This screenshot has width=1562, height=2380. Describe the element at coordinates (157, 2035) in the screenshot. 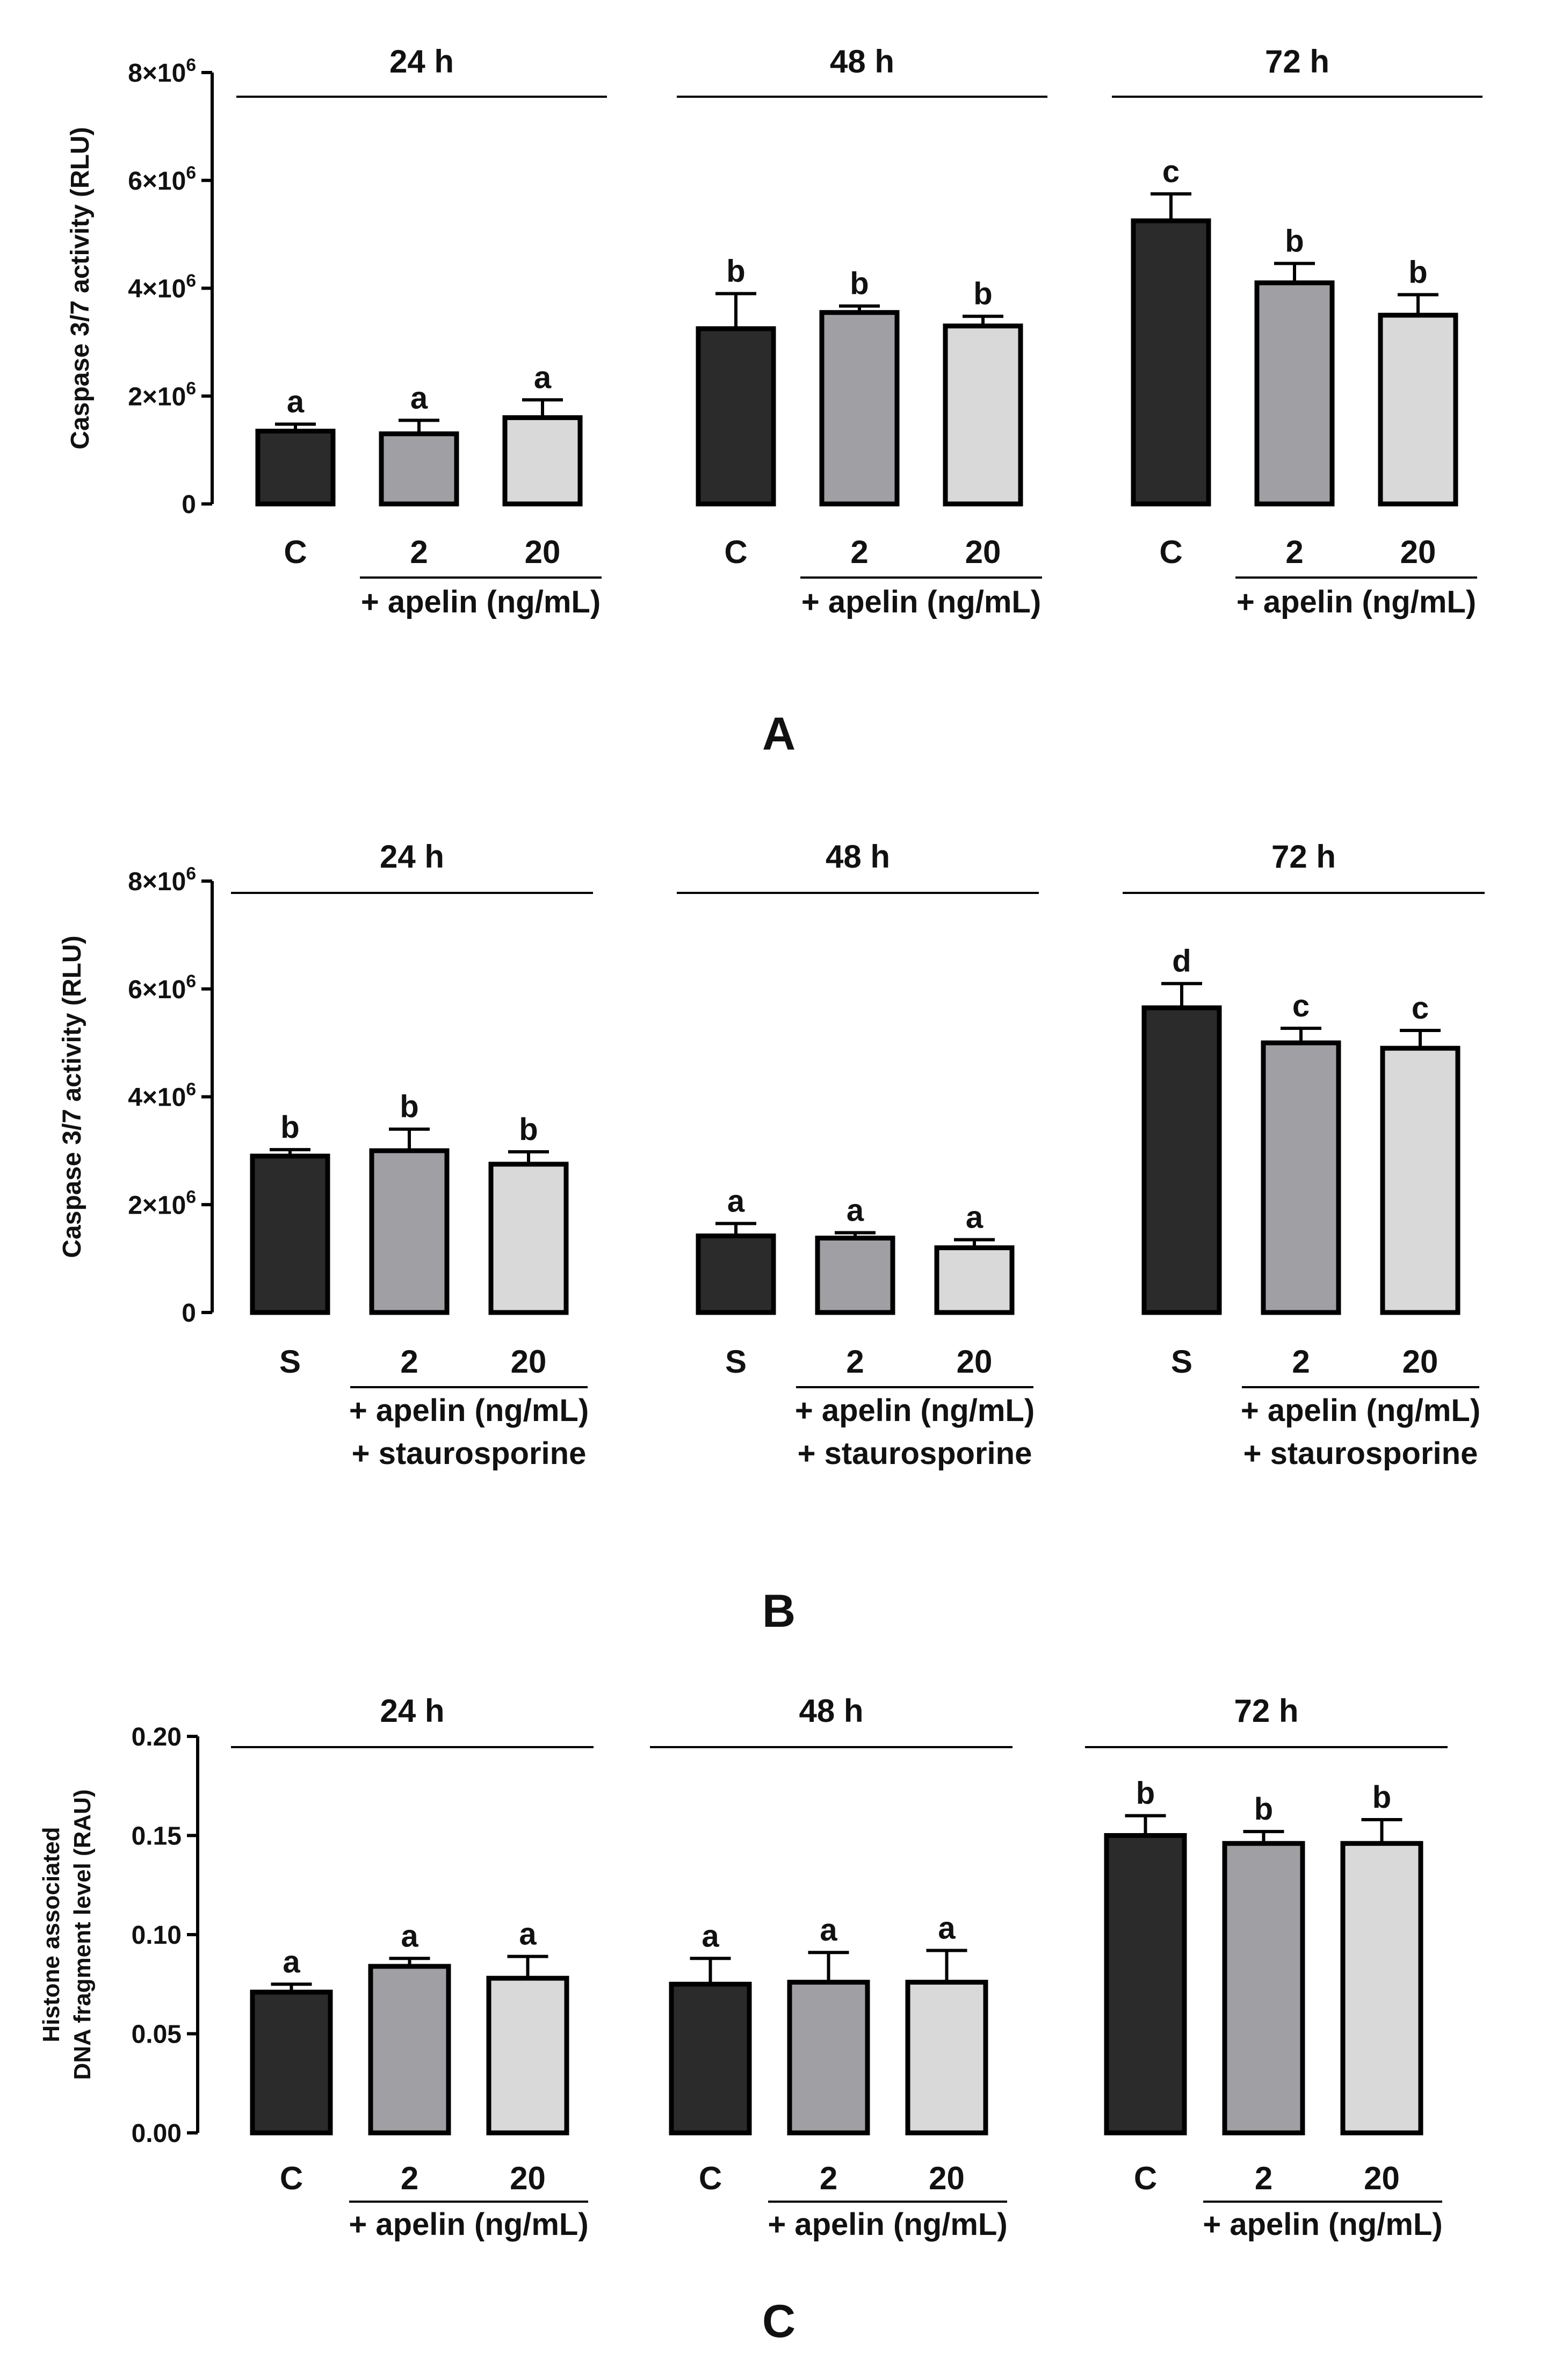

I see `y-tick-label: 0.05` at that location.